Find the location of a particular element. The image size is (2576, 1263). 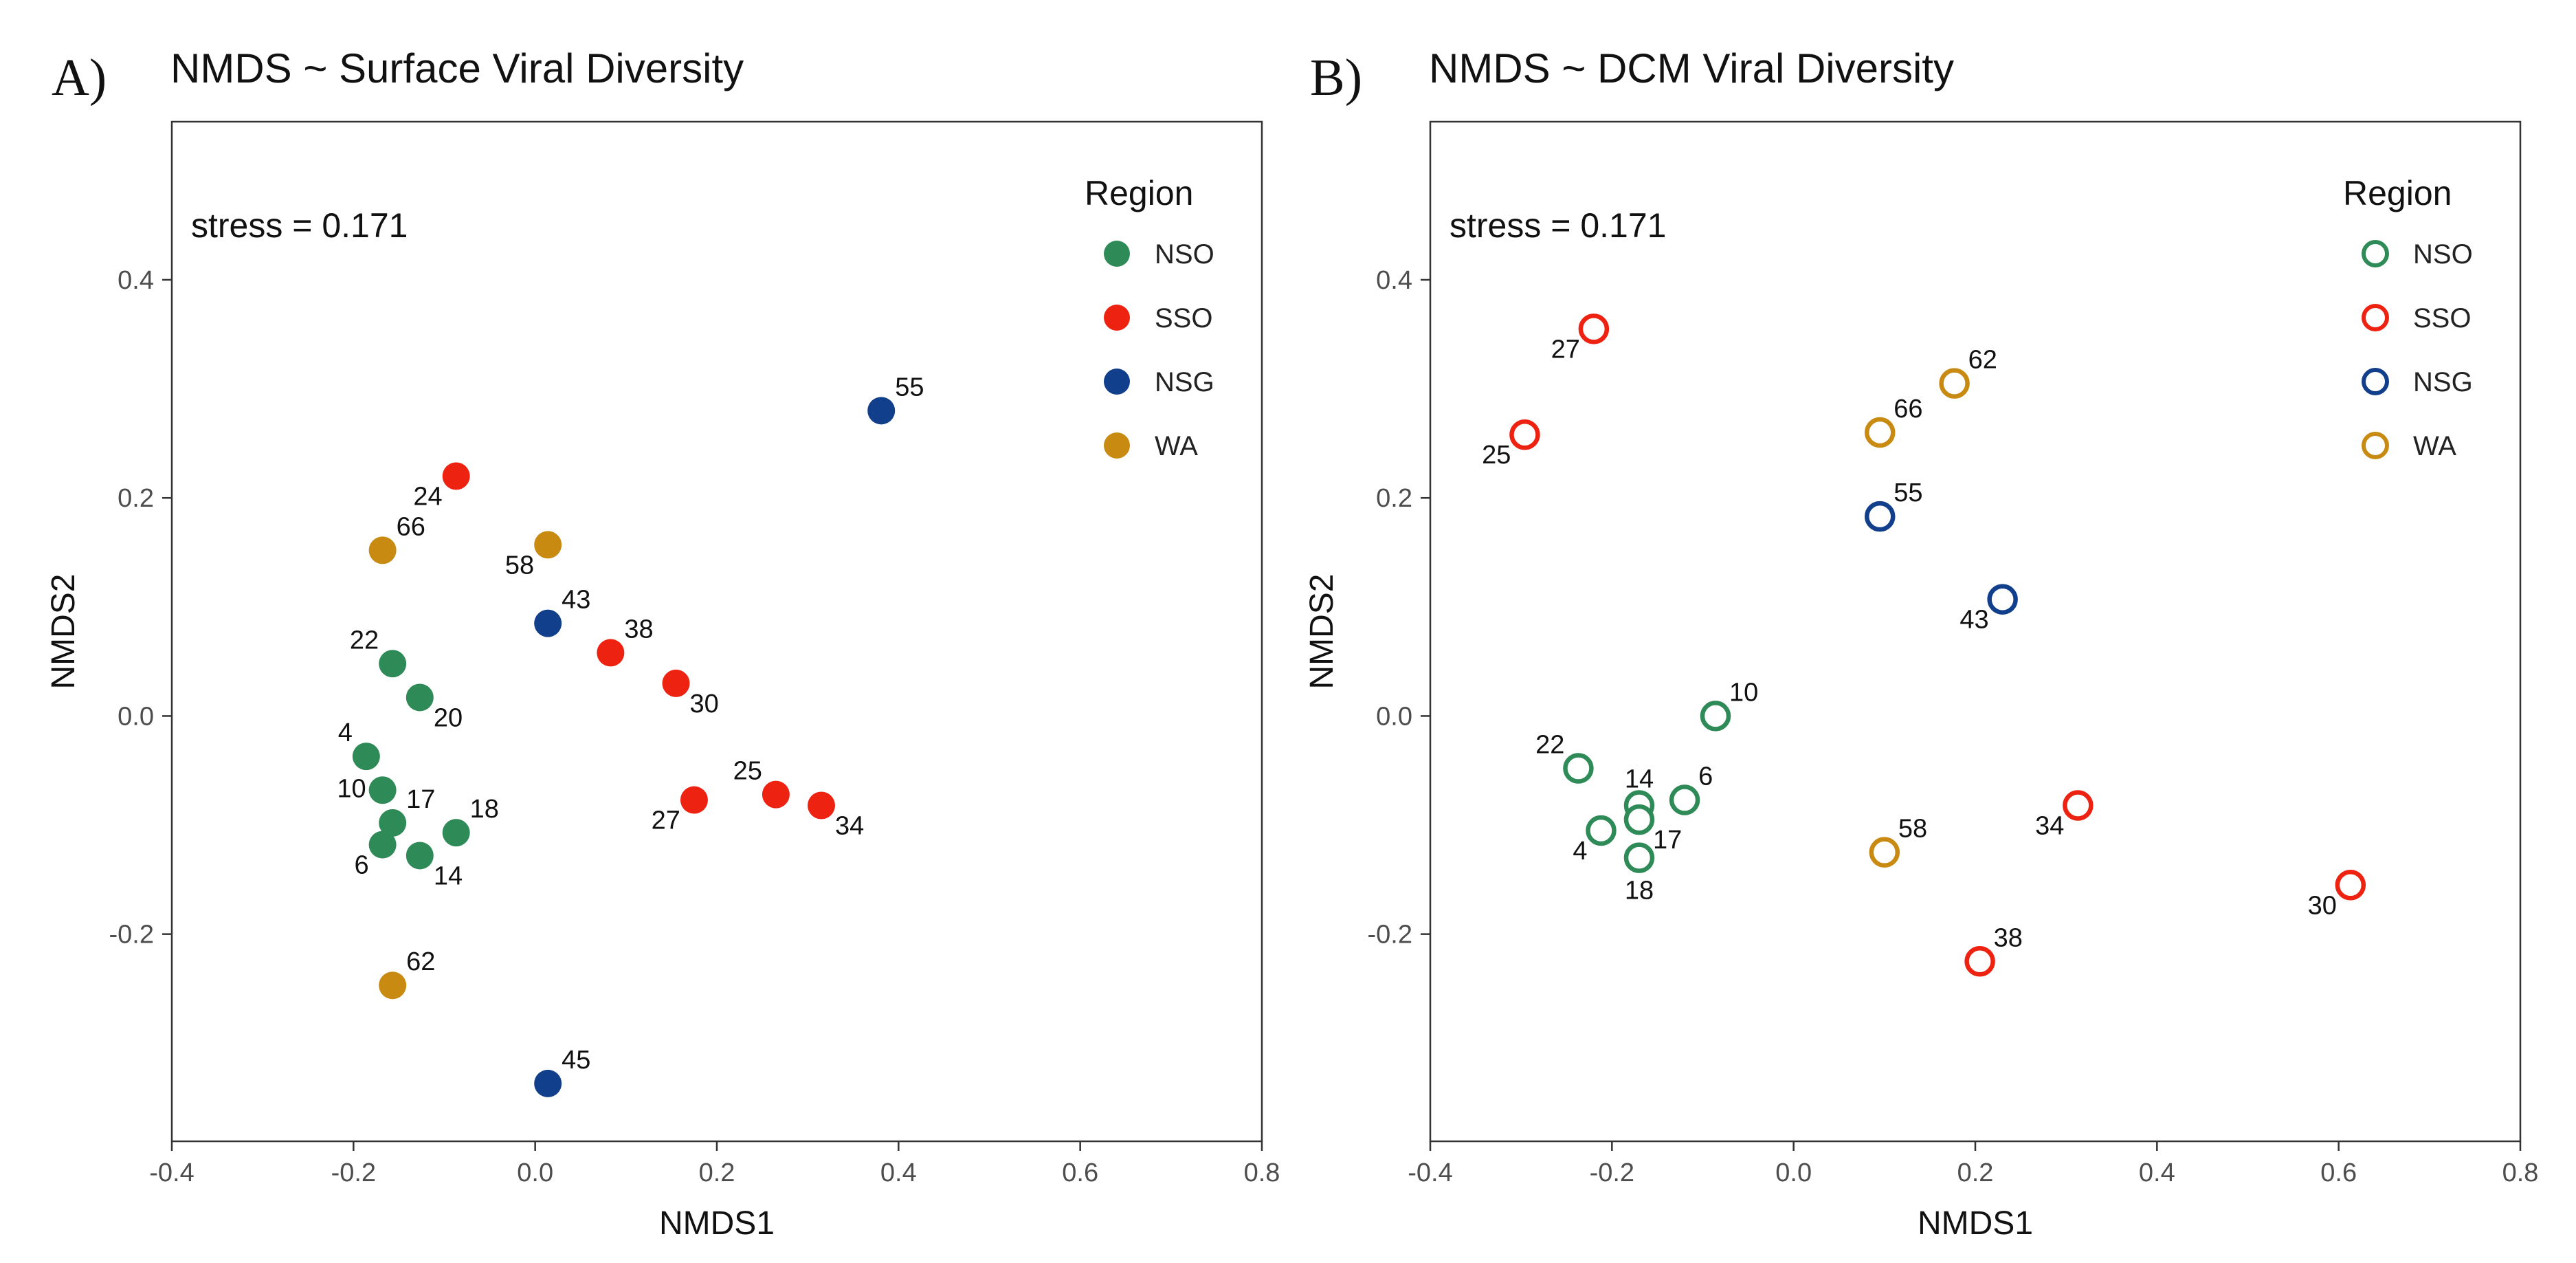

stress-annotation: stress = 0.171 is located at coordinates (1558, 225).